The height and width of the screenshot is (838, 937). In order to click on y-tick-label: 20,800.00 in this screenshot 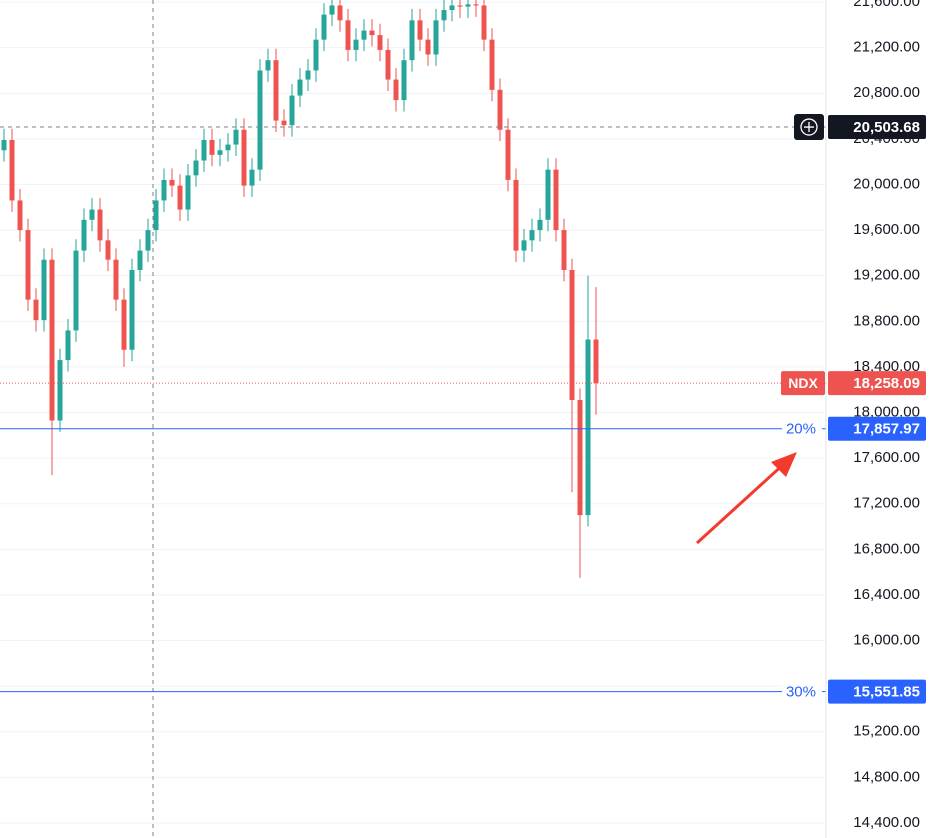, I will do `click(886, 92)`.